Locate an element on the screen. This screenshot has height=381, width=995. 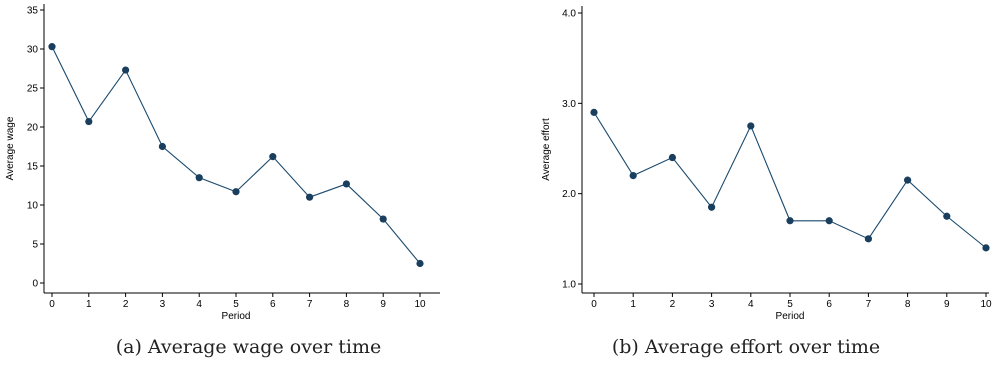
y-axis-title: Average effort is located at coordinates (546, 149).